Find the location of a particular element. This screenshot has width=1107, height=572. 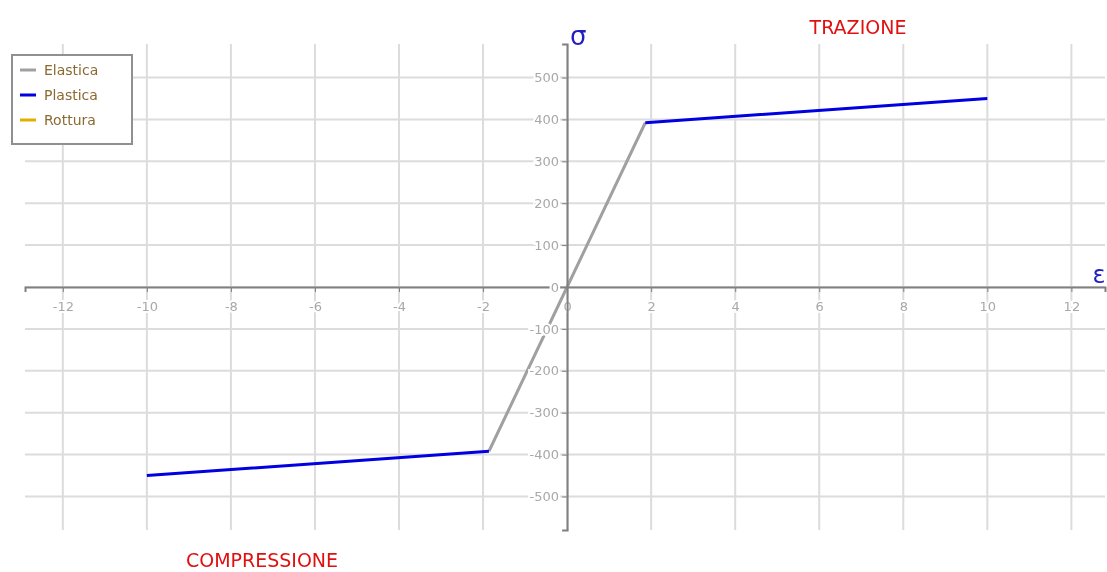

x-tick-label: -12 is located at coordinates (63, 306).